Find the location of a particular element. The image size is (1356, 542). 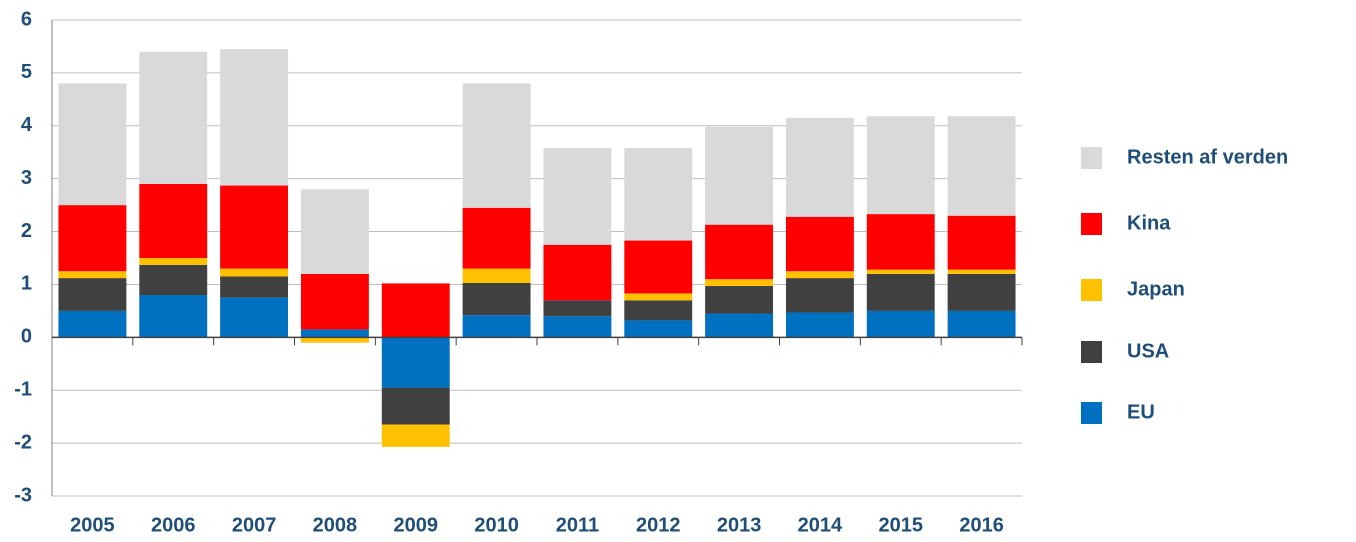

x-tick-label: 2014 is located at coordinates (820, 525).